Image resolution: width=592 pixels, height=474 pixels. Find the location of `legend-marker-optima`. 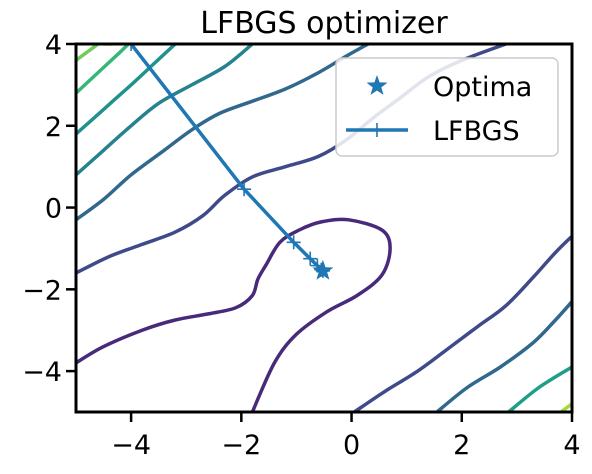

legend-marker-optima is located at coordinates (377, 85).